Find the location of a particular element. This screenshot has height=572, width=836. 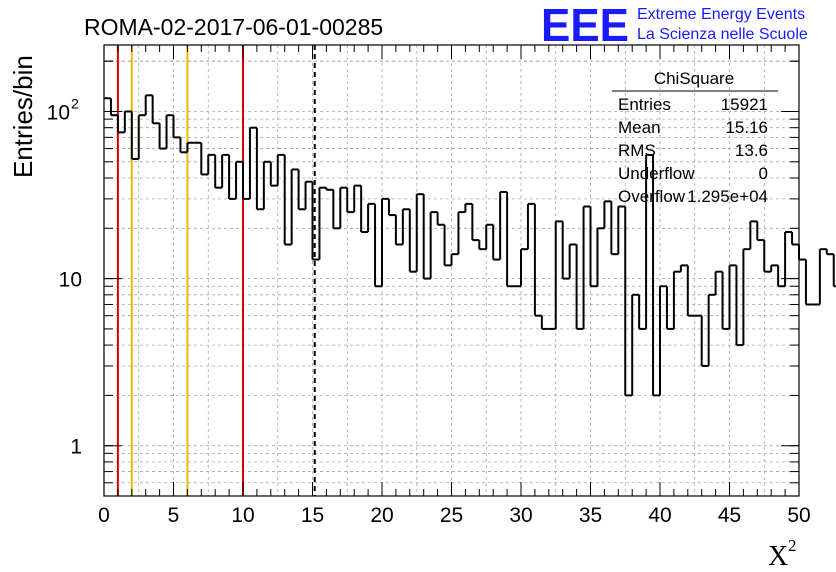

stats-value-rms: 13.6 is located at coordinates (751, 150).